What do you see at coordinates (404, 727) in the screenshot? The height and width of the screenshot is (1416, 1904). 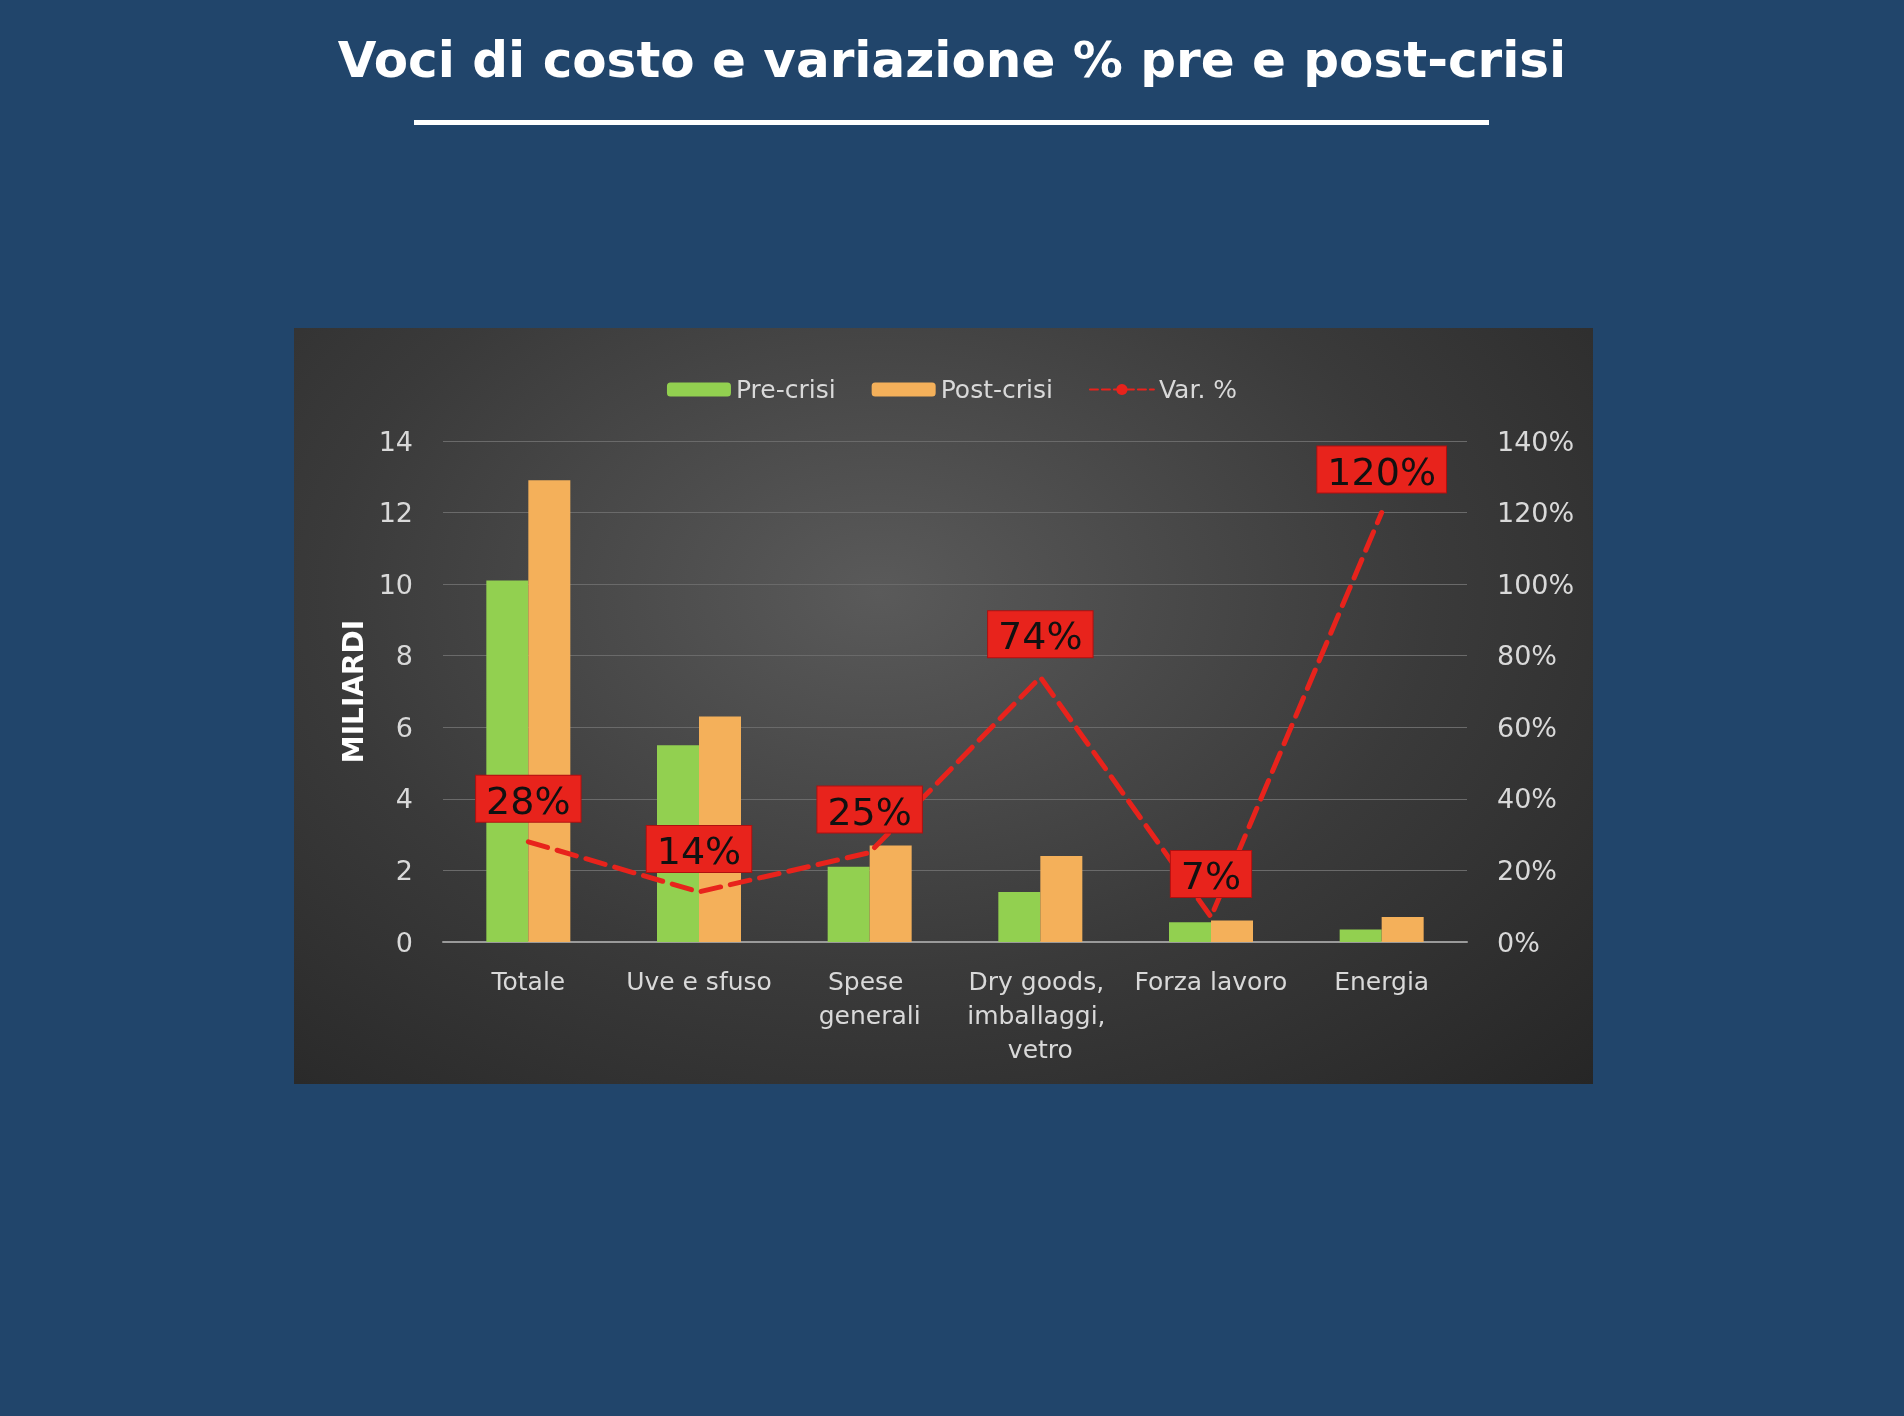 I see `y-tick-label: 6` at bounding box center [404, 727].